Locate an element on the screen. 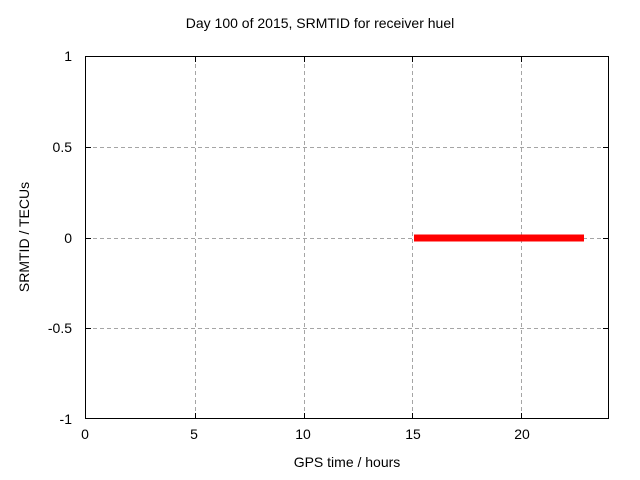 This screenshot has height=480, width=640. y-tick-left-0p5 is located at coordinates (88, 148).